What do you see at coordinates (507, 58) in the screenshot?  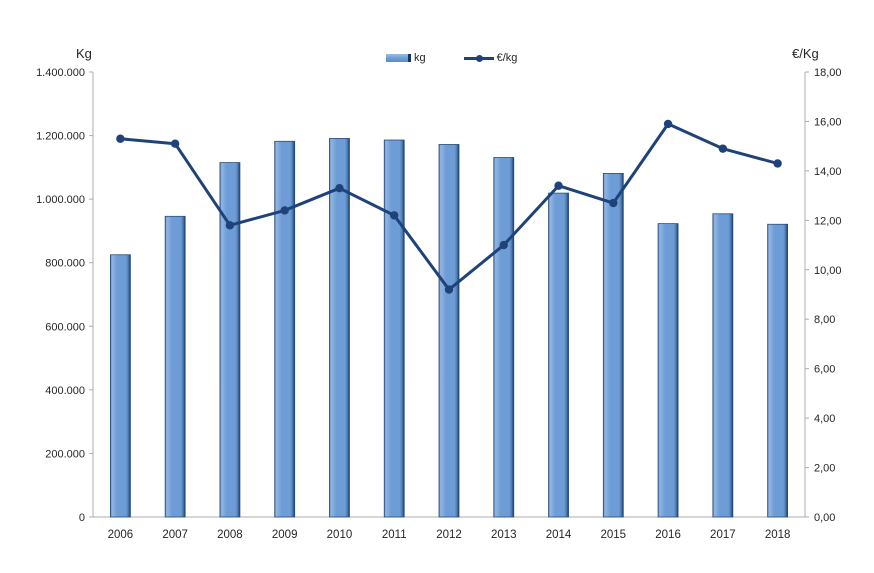 I see `legend-label-eur-per-kg: €/kg` at bounding box center [507, 58].